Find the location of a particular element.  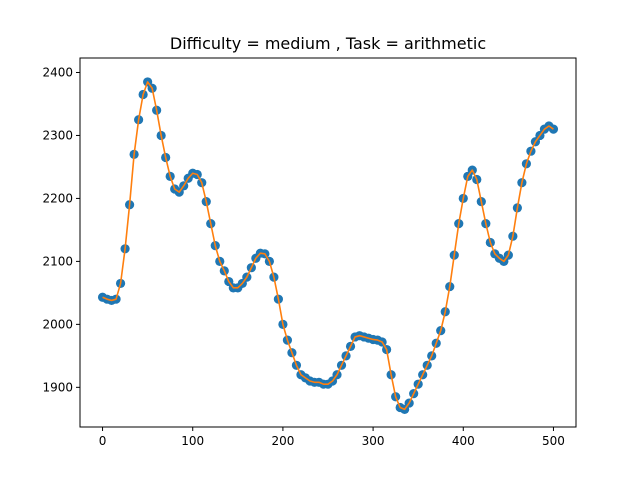

chart-title: Difficulty = medium , Task = arithmetic is located at coordinates (328, 43).